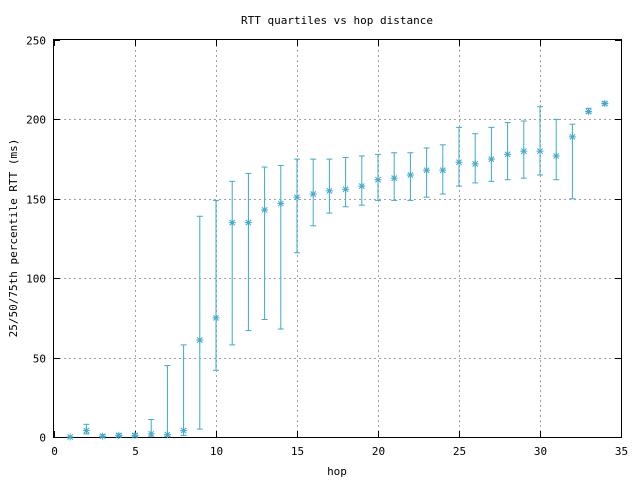  Describe the element at coordinates (13, 238) in the screenshot. I see `y-axis-label: 25/50/75th percentile RTT (ms)` at that location.